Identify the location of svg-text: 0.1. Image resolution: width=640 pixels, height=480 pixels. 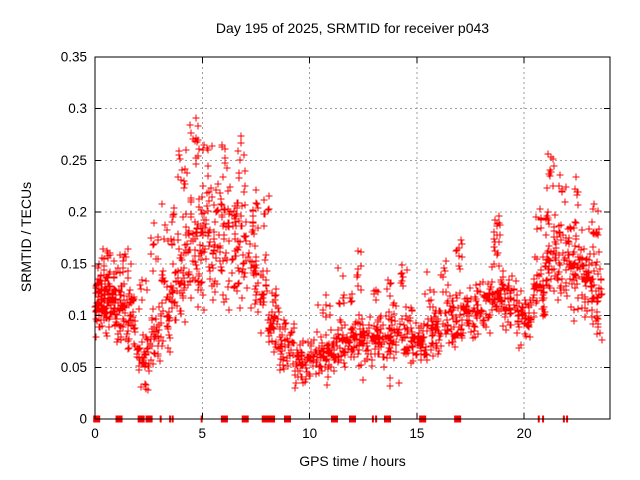
(77, 315).